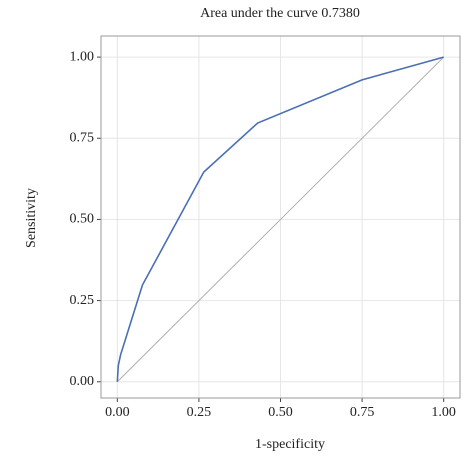 The width and height of the screenshot is (474, 458). Describe the element at coordinates (443, 412) in the screenshot. I see `x-tick-label: 1.00` at that location.